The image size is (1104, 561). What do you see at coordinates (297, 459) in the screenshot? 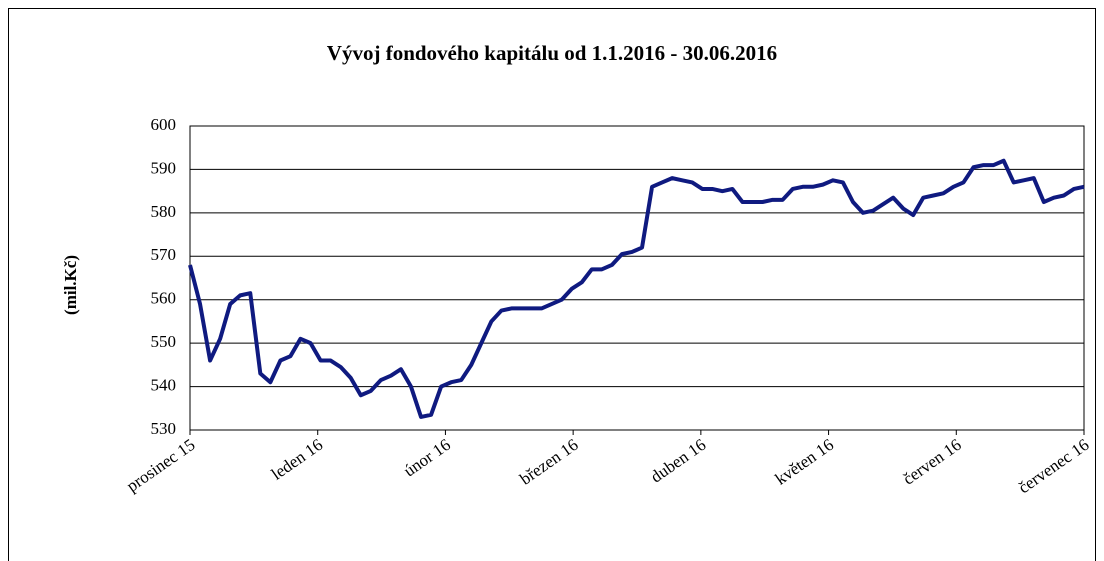
I see `x-tick-label: leden 16` at bounding box center [297, 459].